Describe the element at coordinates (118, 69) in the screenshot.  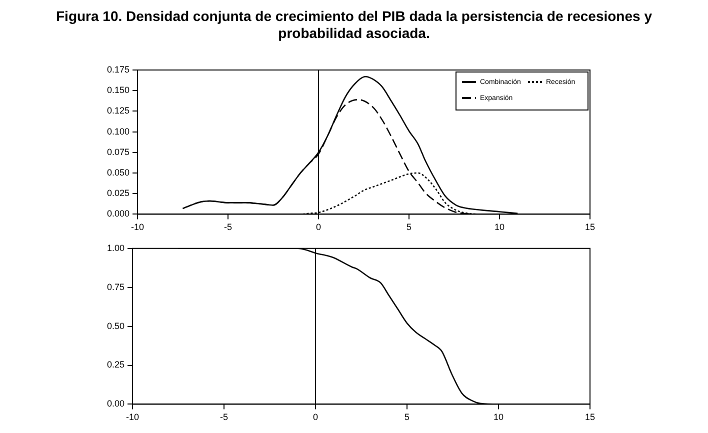
I see `y-tick-label: 0.175` at that location.